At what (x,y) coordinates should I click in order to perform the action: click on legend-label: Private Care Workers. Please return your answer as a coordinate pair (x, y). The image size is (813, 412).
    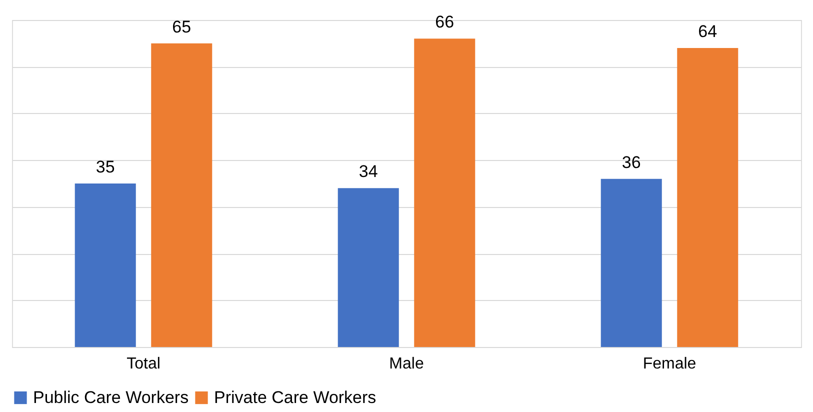
    Looking at the image, I should click on (295, 397).